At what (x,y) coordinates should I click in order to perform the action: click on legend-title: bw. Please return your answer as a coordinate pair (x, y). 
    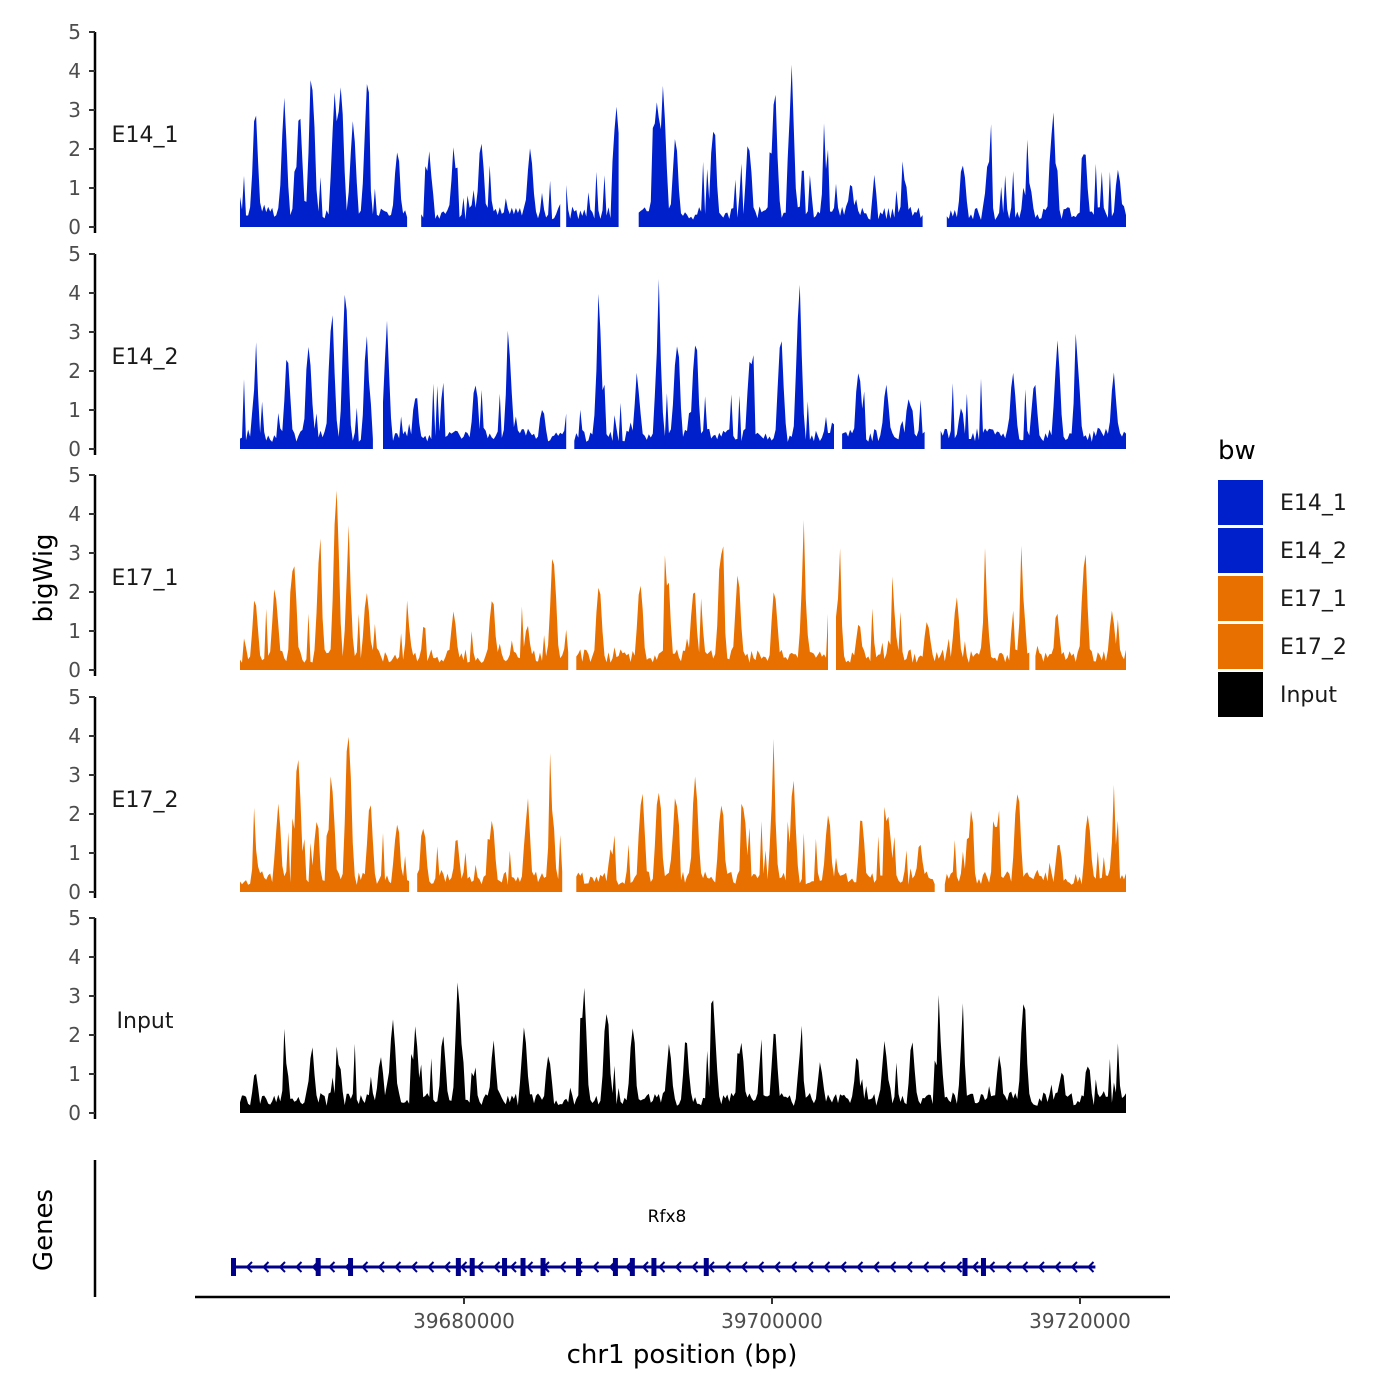
    Looking at the image, I should click on (1237, 451).